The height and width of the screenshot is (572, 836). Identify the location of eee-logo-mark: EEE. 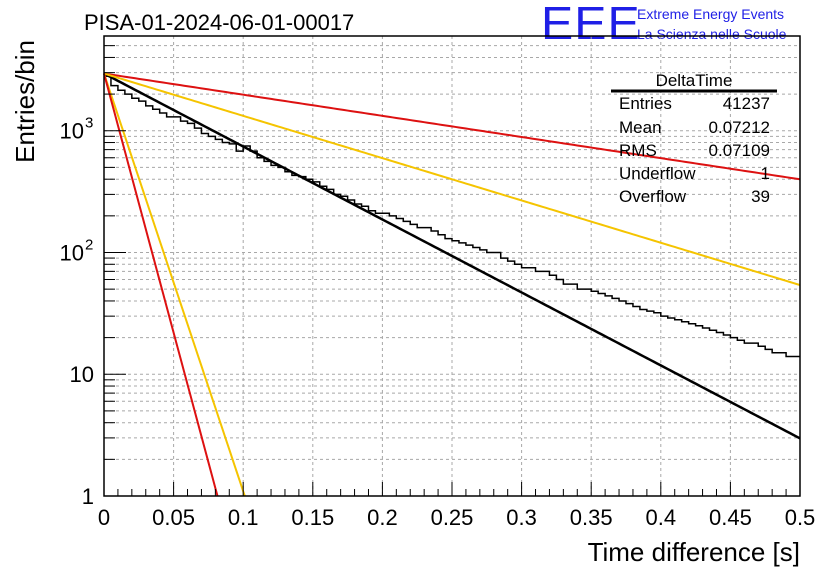
(591, 24).